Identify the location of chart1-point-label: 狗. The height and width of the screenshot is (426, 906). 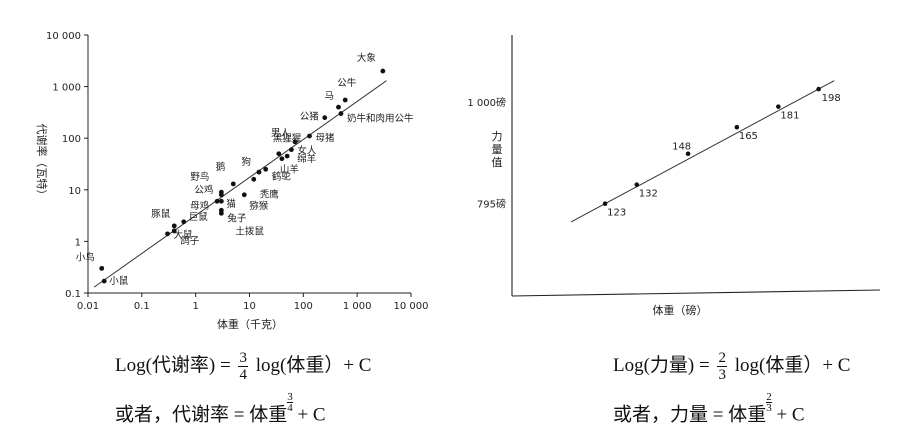
(246, 162).